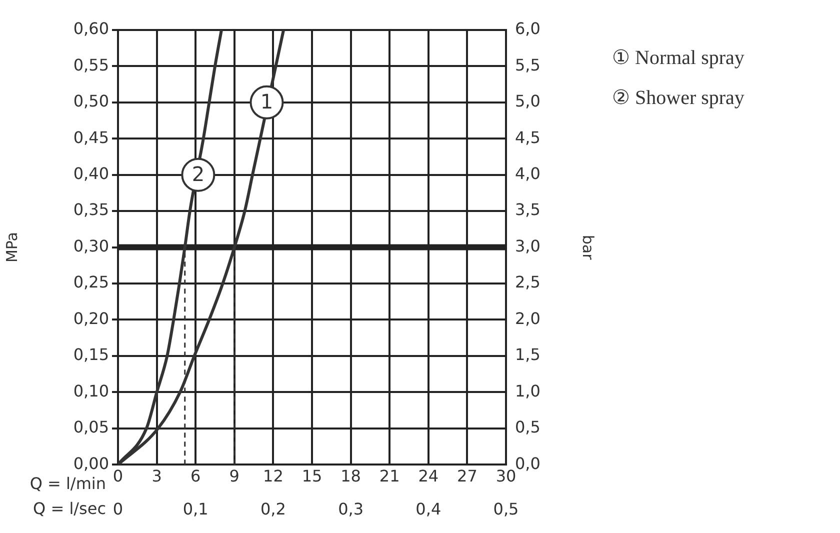 The image size is (840, 533). Describe the element at coordinates (527, 463) in the screenshot. I see `y2-tick-label: 0,0` at that location.